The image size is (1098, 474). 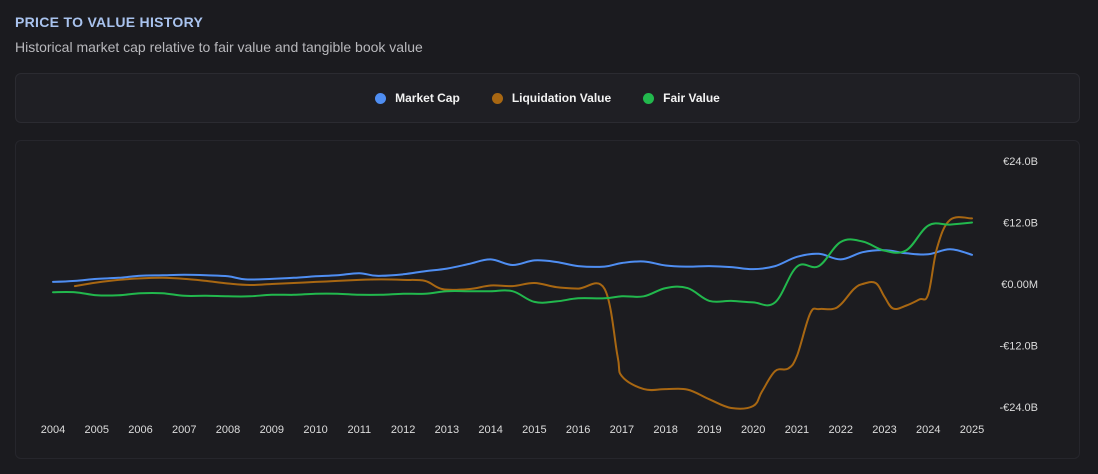 I want to click on legend-item-fair-value: Fair Value, so click(x=681, y=98).